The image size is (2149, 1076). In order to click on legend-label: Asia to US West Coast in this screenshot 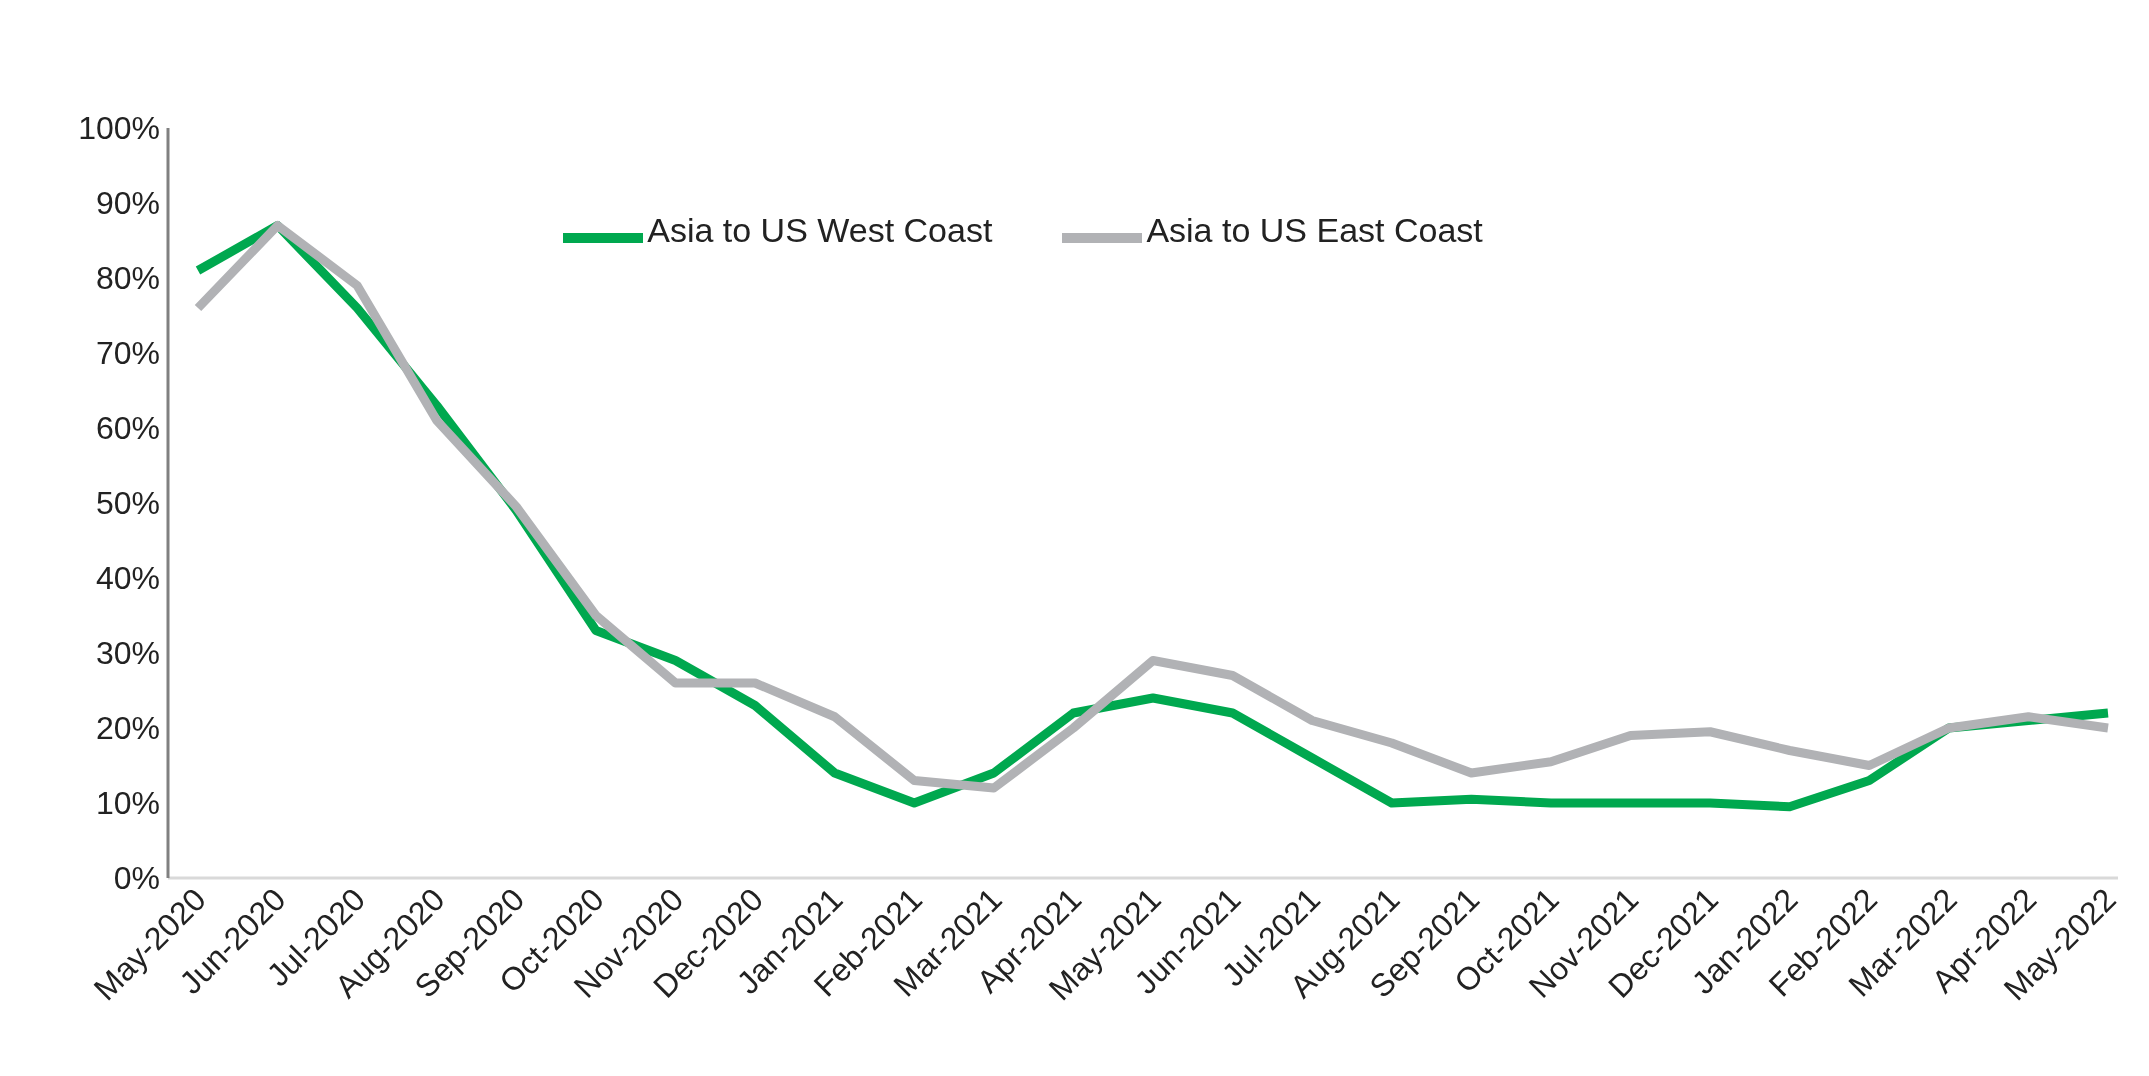, I will do `click(820, 230)`.